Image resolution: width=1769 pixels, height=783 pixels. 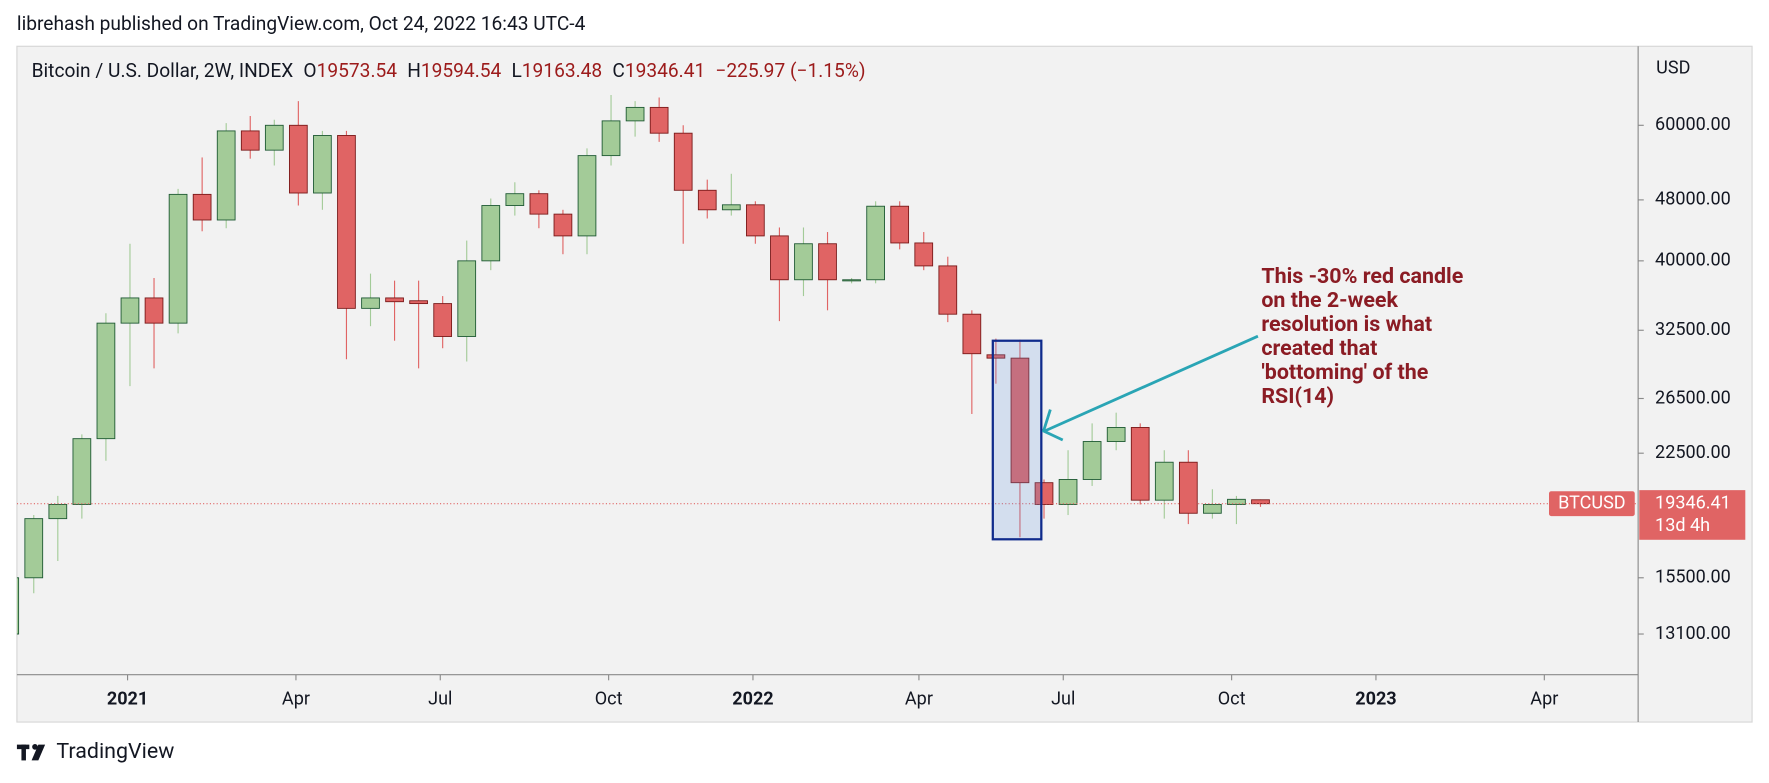 What do you see at coordinates (1693, 260) in the screenshot?
I see `y-tick-label: 40000.00` at bounding box center [1693, 260].